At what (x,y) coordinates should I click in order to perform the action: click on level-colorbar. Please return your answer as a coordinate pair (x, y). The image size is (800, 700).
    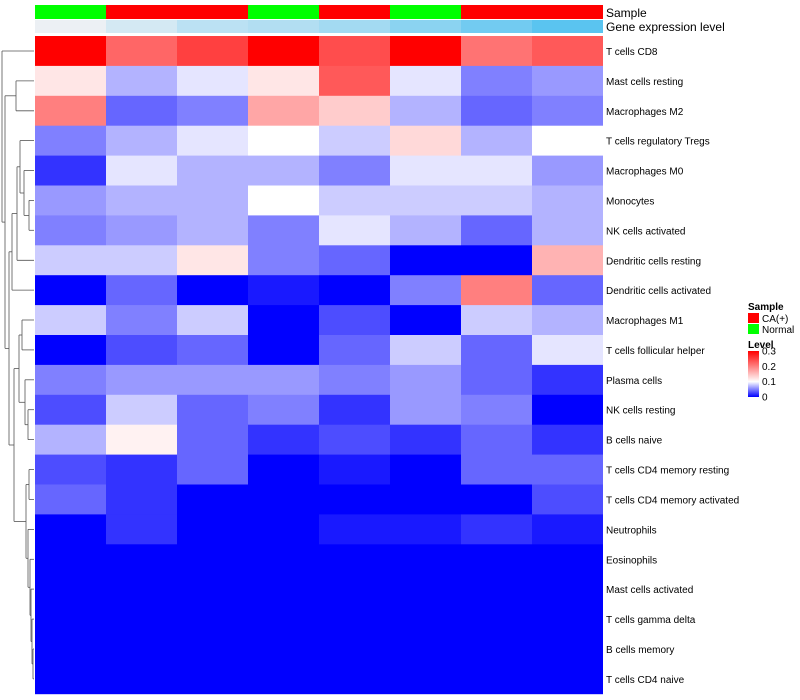
    Looking at the image, I should click on (753, 374).